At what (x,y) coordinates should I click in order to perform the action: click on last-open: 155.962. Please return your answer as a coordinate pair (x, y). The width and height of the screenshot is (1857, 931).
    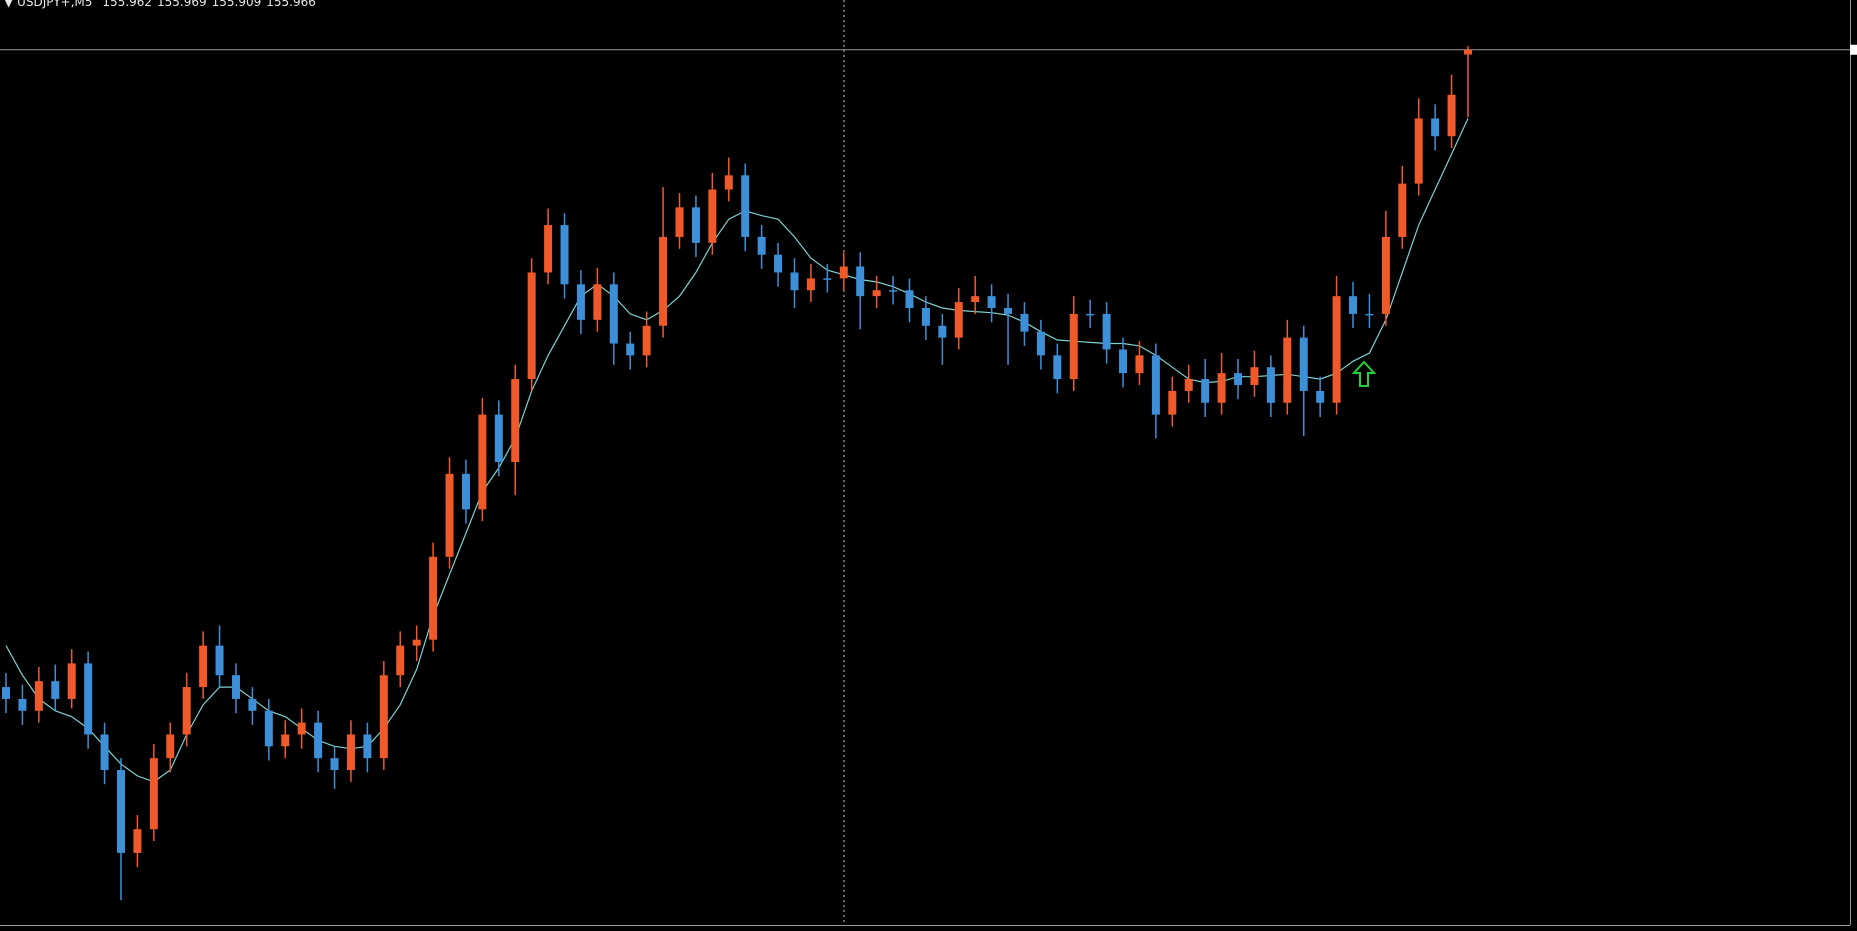
    Looking at the image, I should click on (127, 4).